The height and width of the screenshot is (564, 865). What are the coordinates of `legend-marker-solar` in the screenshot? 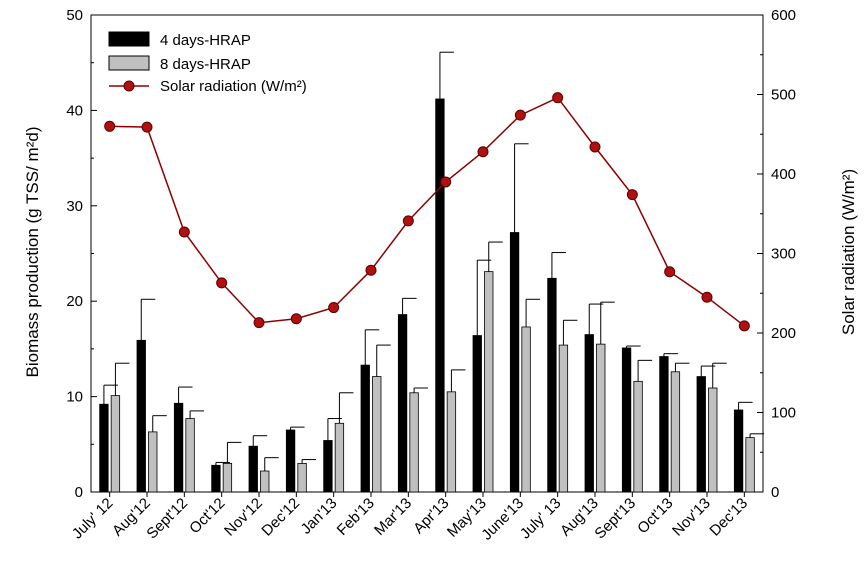 It's located at (129, 86).